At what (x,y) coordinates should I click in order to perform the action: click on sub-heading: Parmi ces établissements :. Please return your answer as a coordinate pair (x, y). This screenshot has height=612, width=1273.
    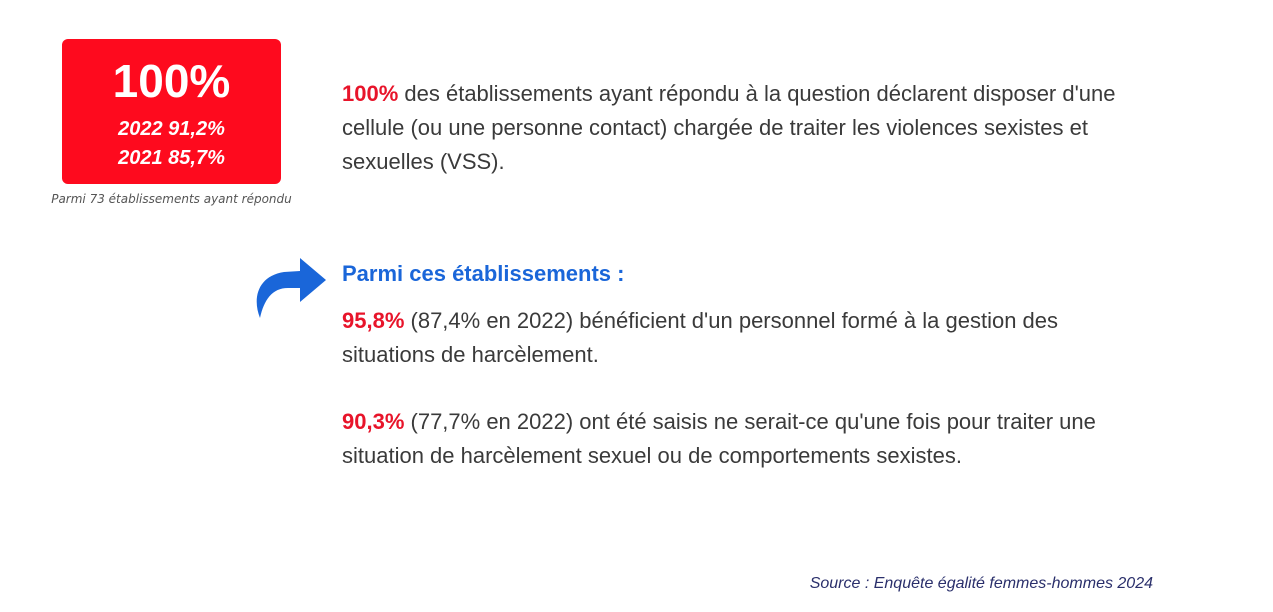
    Looking at the image, I should click on (483, 273).